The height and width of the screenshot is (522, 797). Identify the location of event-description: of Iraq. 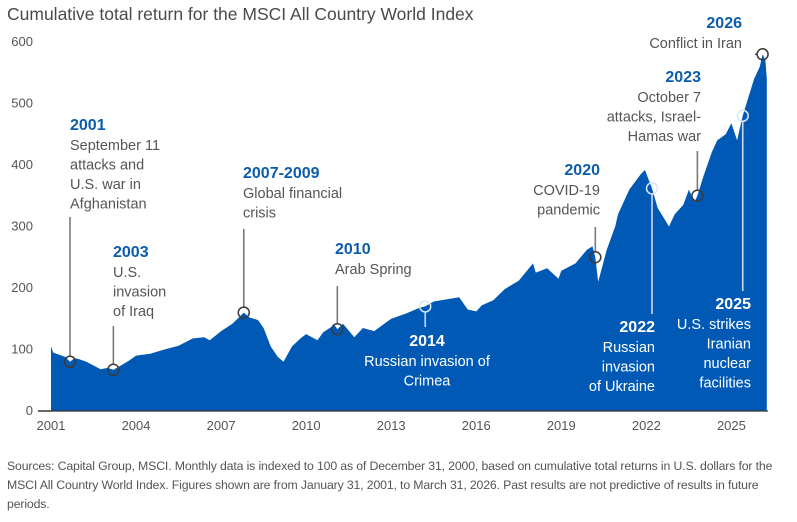
(133, 312).